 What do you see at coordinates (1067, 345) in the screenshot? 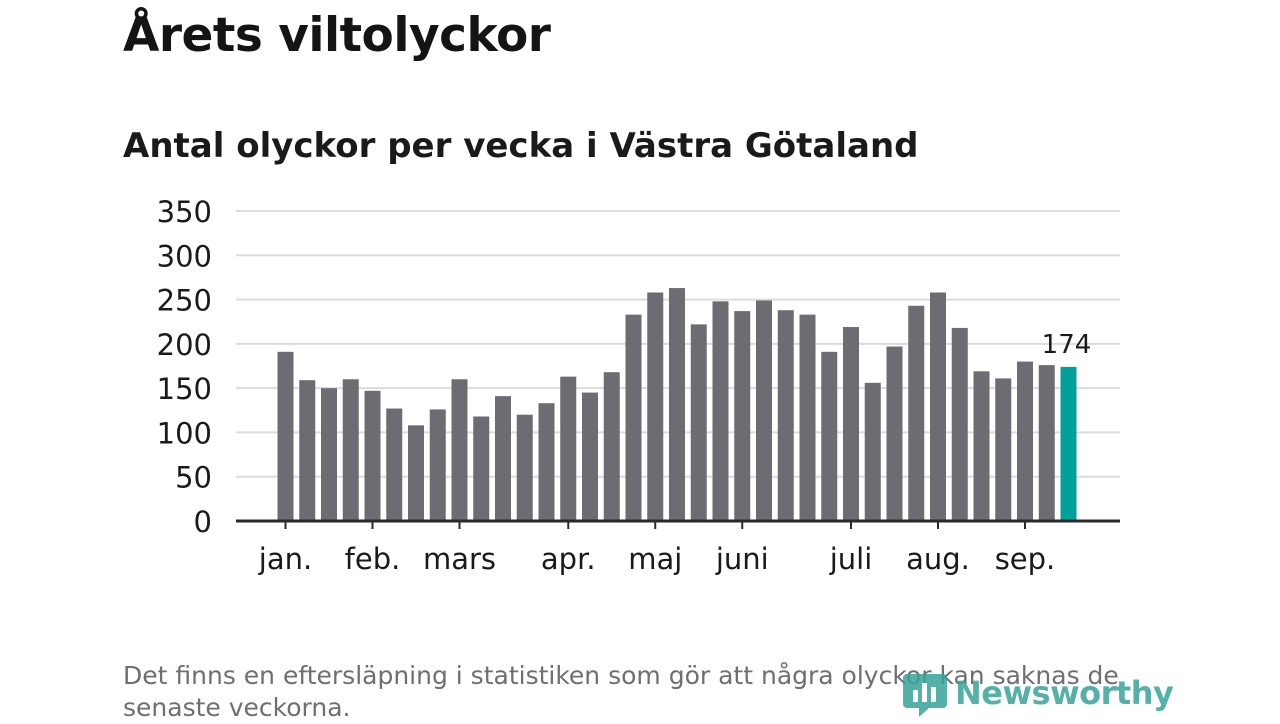
I see `latest-value-label: 174` at bounding box center [1067, 345].